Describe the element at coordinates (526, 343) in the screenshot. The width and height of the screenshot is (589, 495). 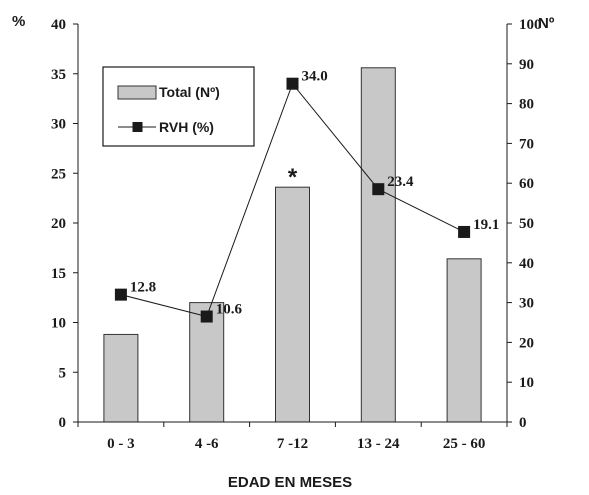
I see `right-tick-label: 20` at that location.